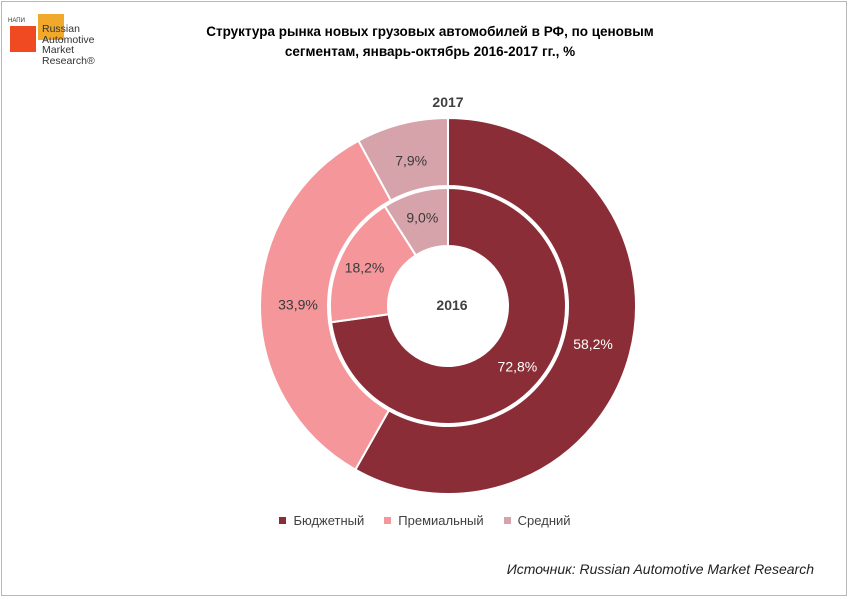 The height and width of the screenshot is (599, 850). I want to click on legend-item-budget: Бюджетный, so click(321, 520).